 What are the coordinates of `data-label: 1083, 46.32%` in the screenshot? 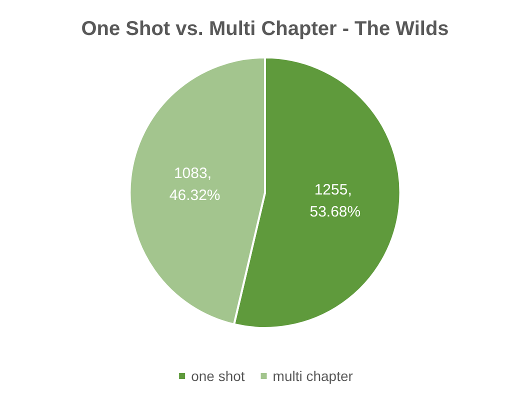 It's located at (194, 184).